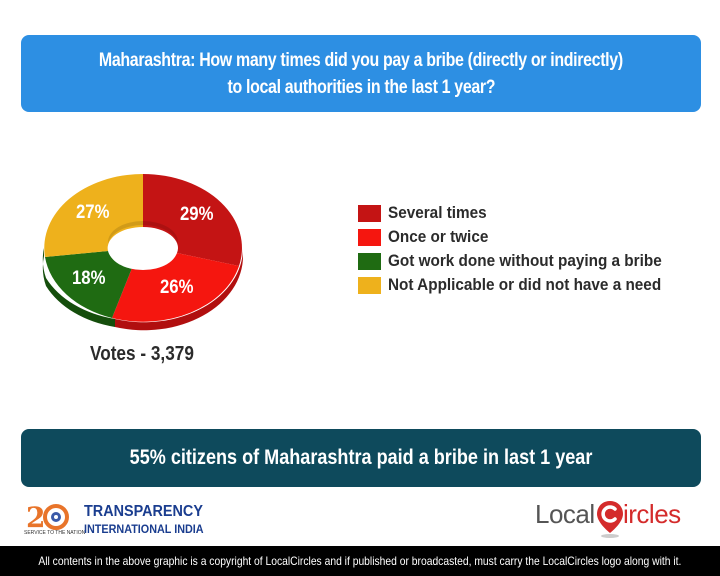  Describe the element at coordinates (361, 87) in the screenshot. I see `question-title-line-2: to local authorities in the last 1 year?` at that location.